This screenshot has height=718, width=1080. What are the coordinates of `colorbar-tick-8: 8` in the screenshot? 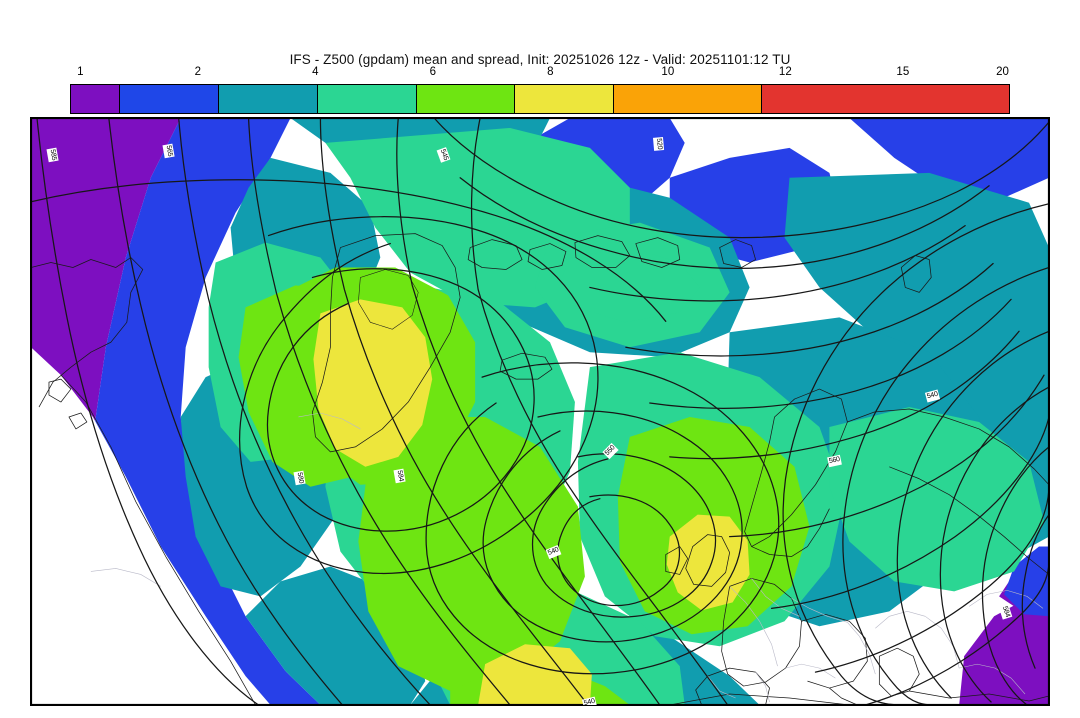 It's located at (550, 72).